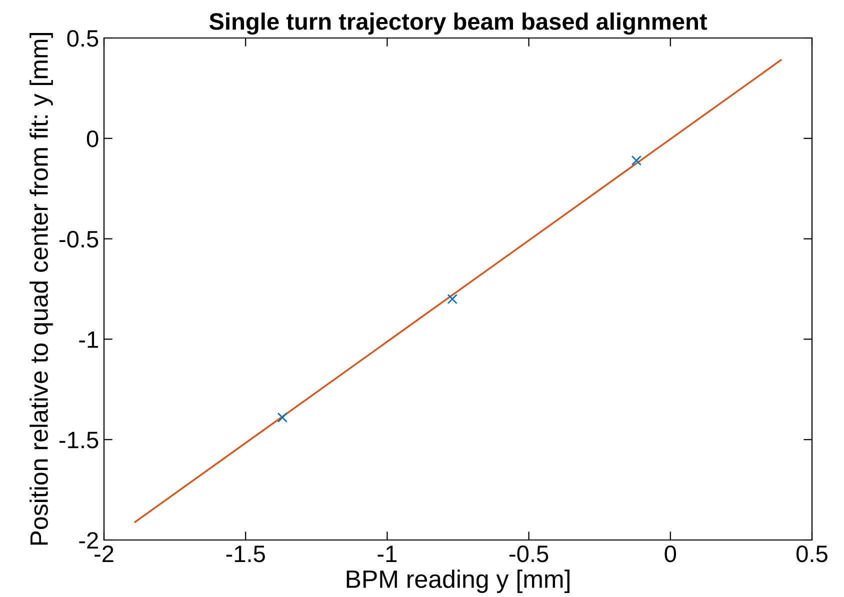 The width and height of the screenshot is (844, 597). I want to click on y-tick-label: -1.5, so click(79, 440).